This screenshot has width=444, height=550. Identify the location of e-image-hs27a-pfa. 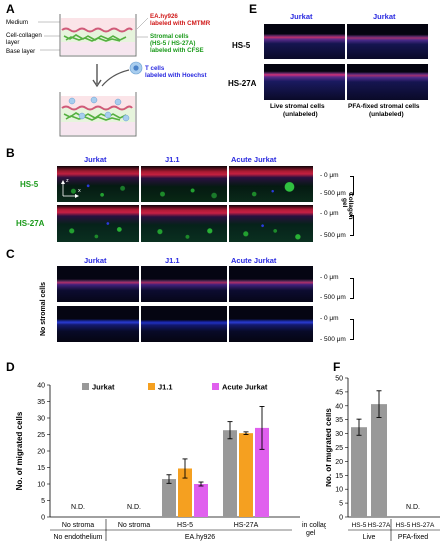
(387, 82).